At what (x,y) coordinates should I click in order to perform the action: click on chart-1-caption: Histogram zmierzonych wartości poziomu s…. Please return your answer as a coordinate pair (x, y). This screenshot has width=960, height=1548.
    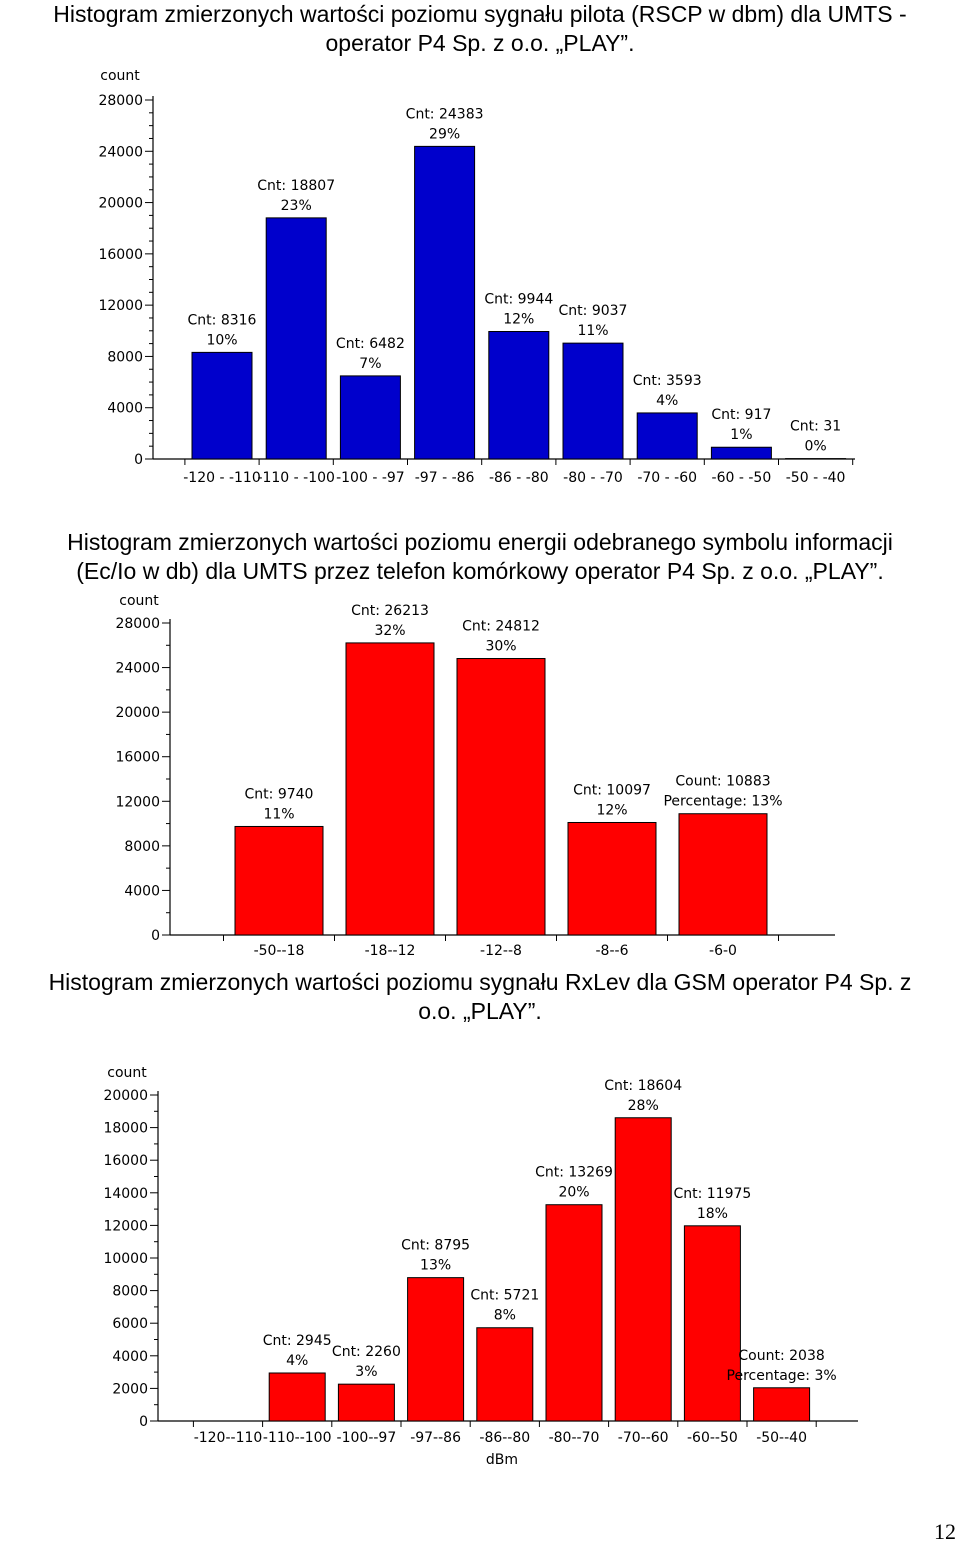
    Looking at the image, I should click on (480, 29).